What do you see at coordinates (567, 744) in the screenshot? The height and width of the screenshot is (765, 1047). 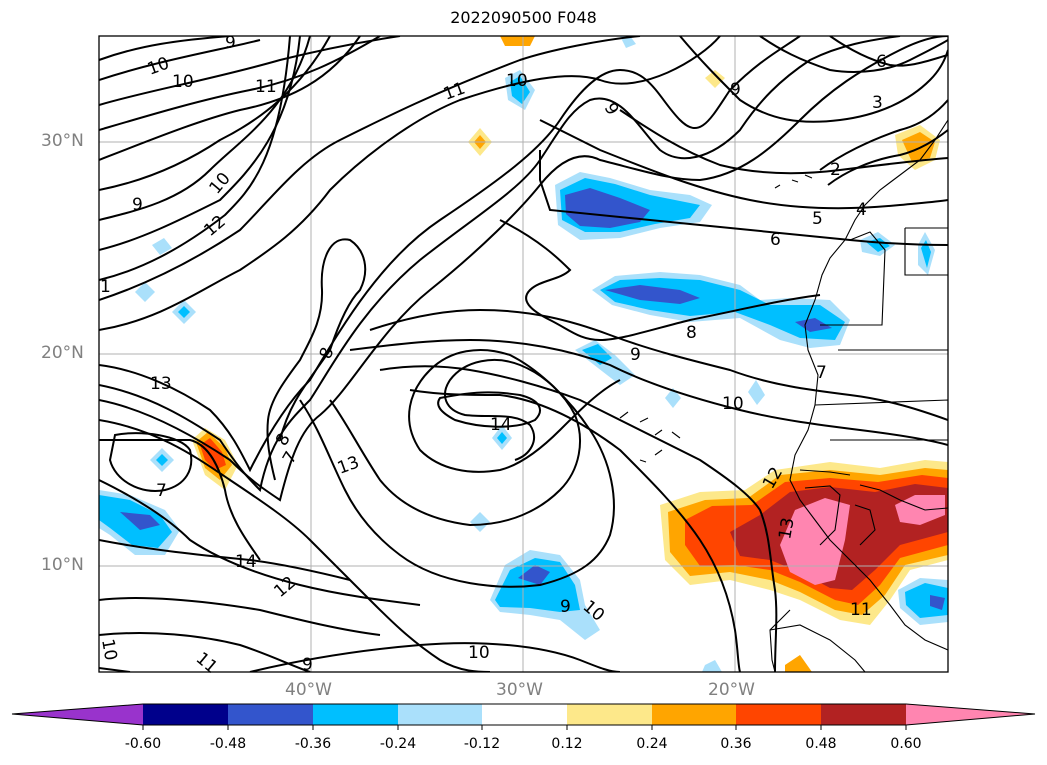 I see `colorbar-tick-label: 0.12` at bounding box center [567, 744].